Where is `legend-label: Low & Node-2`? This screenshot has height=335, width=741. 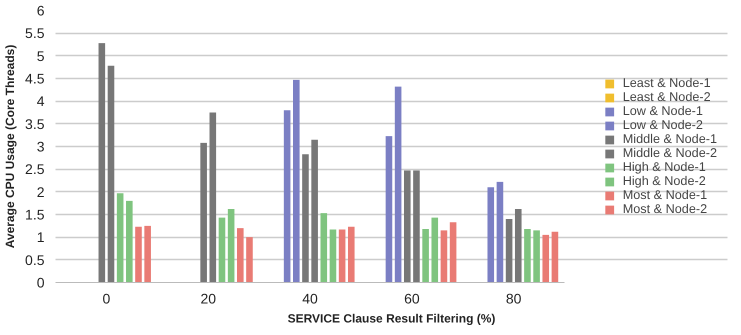
legend-label: Low & Node-2 is located at coordinates (662, 125).